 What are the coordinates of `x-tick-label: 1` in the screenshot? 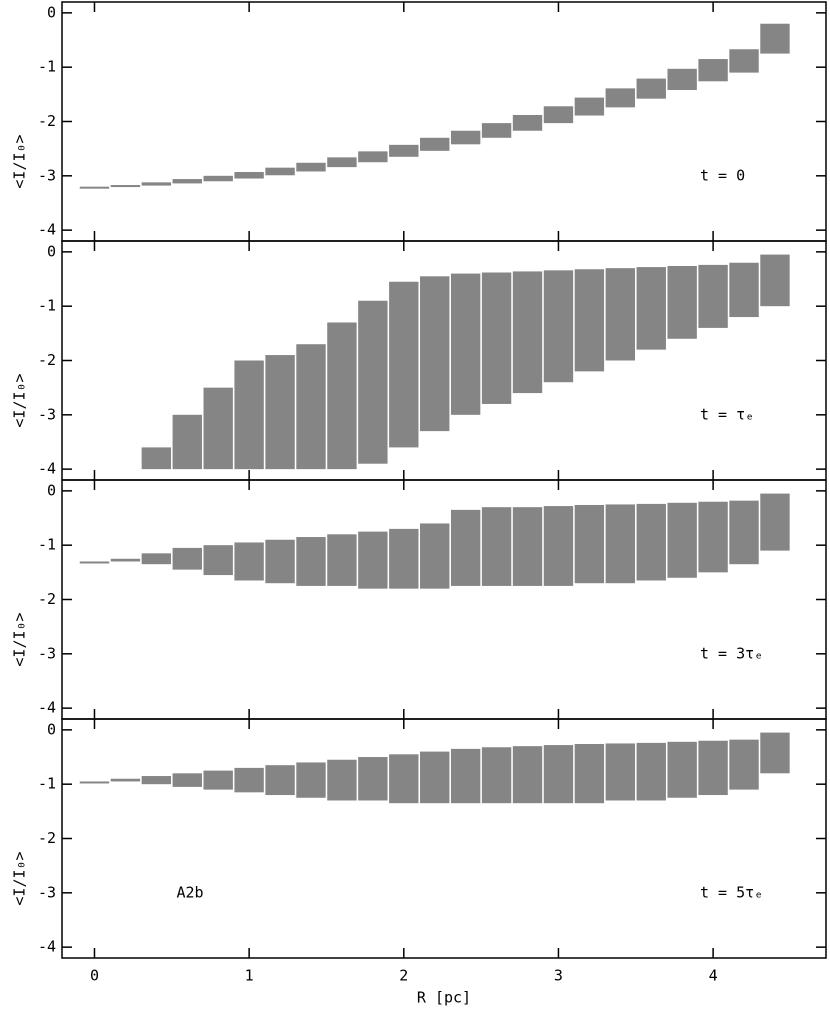 It's located at (249, 976).